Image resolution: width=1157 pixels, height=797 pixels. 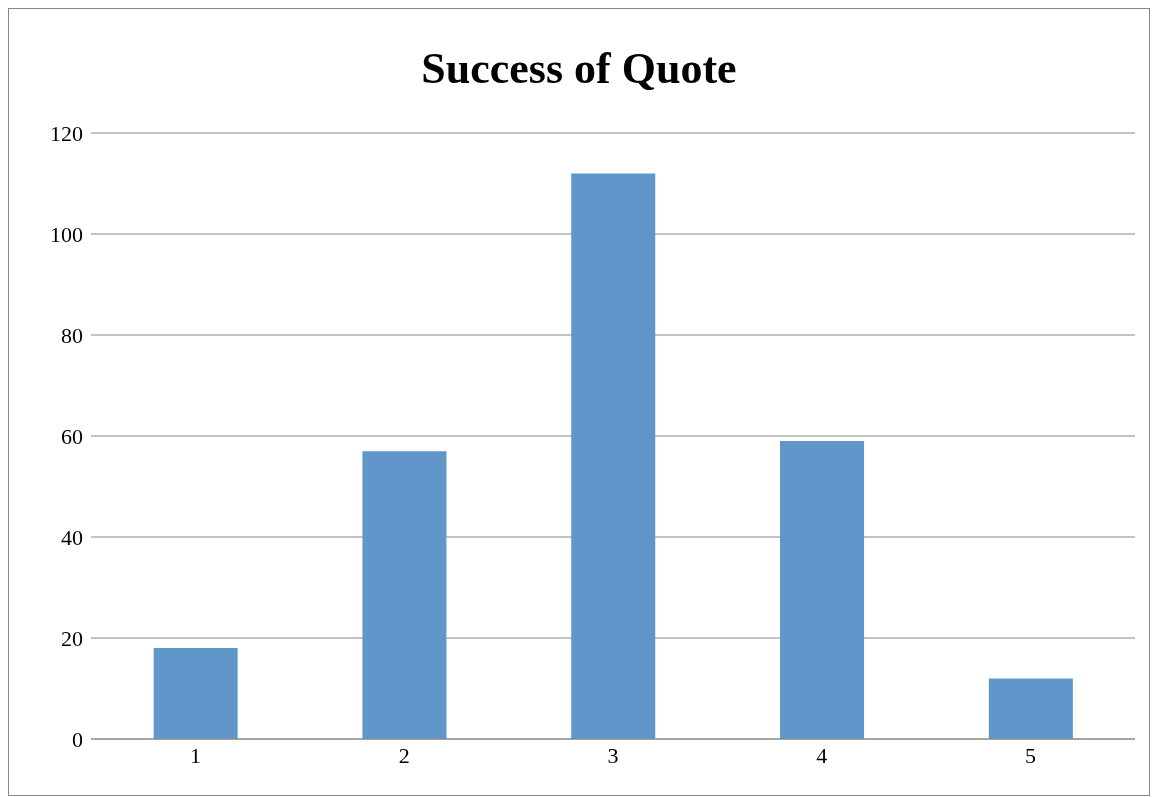 I want to click on y-tick-label: 40, so click(x=72, y=537).